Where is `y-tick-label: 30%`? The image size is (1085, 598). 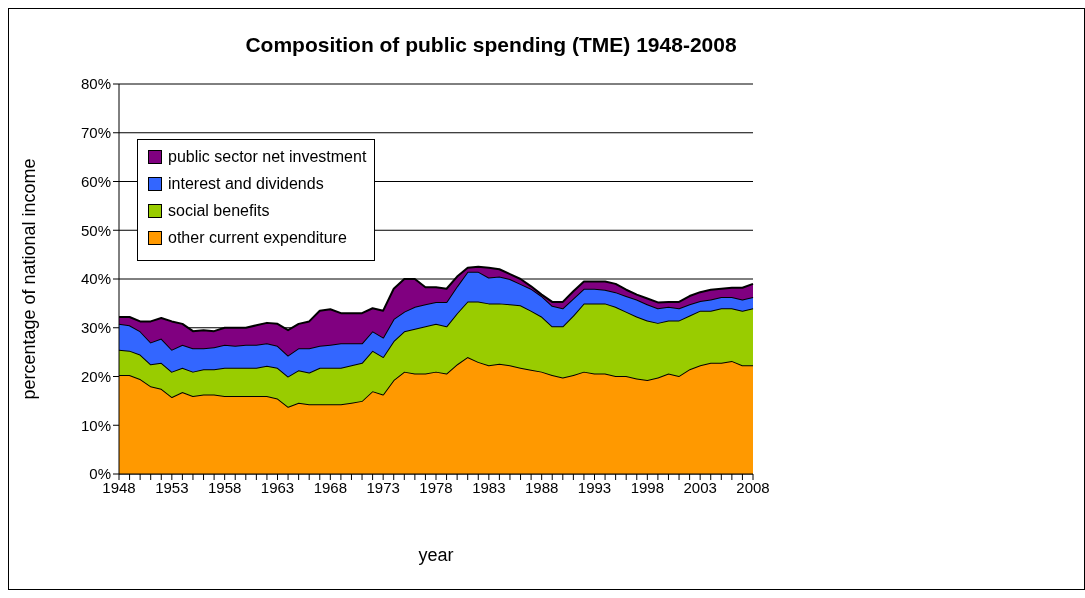
y-tick-label: 30% is located at coordinates (95, 328).